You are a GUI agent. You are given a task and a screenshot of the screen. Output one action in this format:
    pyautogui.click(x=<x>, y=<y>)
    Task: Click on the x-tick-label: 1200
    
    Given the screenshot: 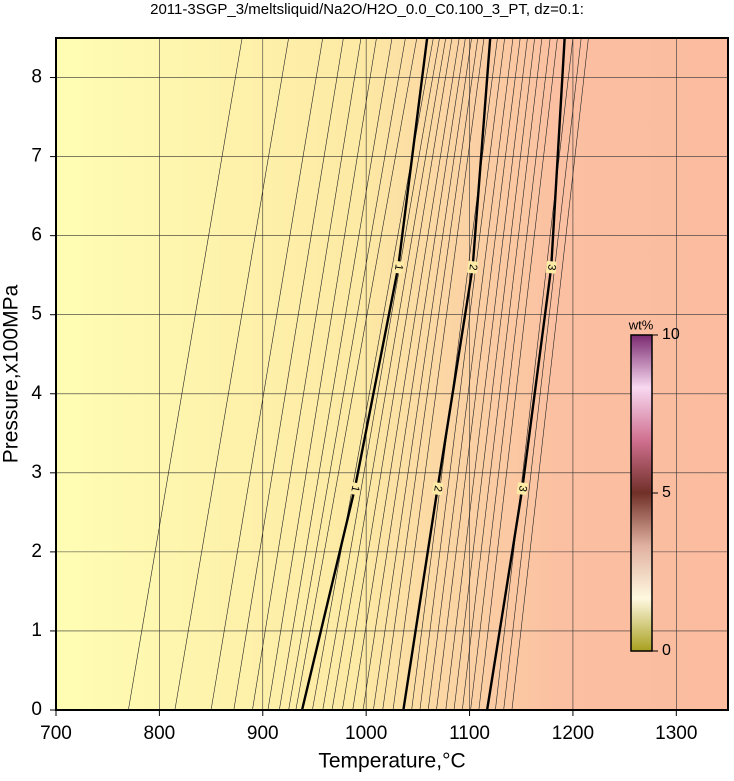 What is the action you would take?
    pyautogui.click(x=573, y=733)
    